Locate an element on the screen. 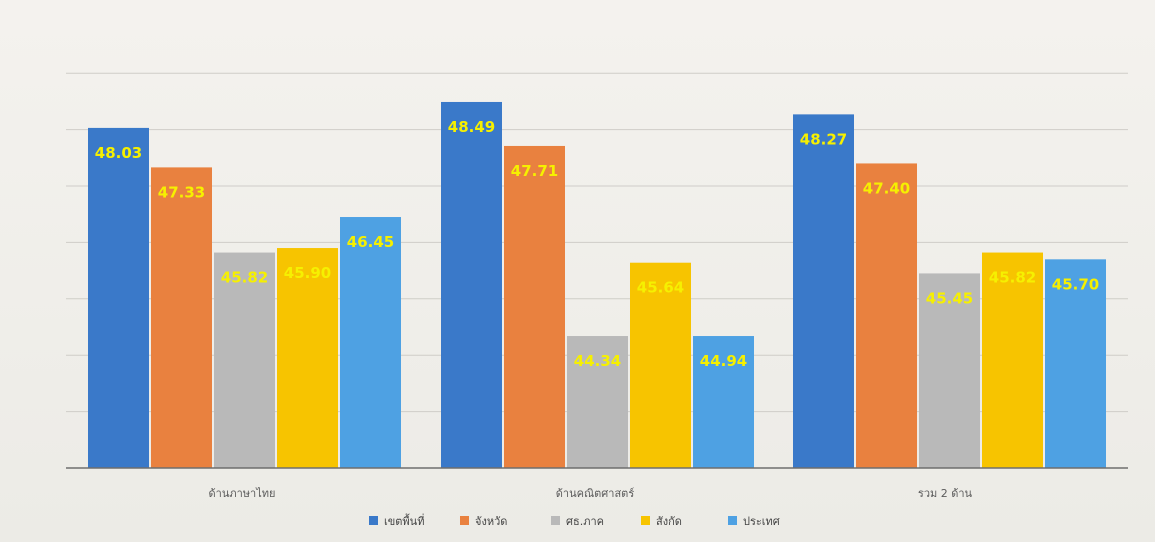  category-label: ด้านภาษาไทย is located at coordinates (242, 493).